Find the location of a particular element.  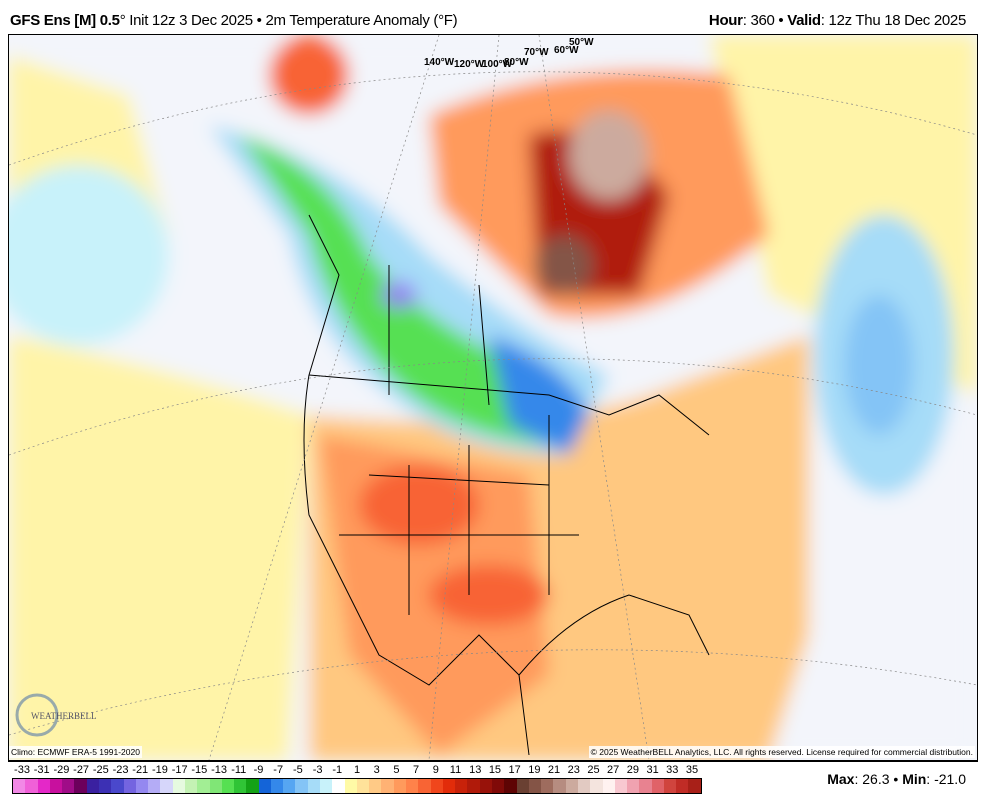

colorbar-label: 1 is located at coordinates (357, 770).